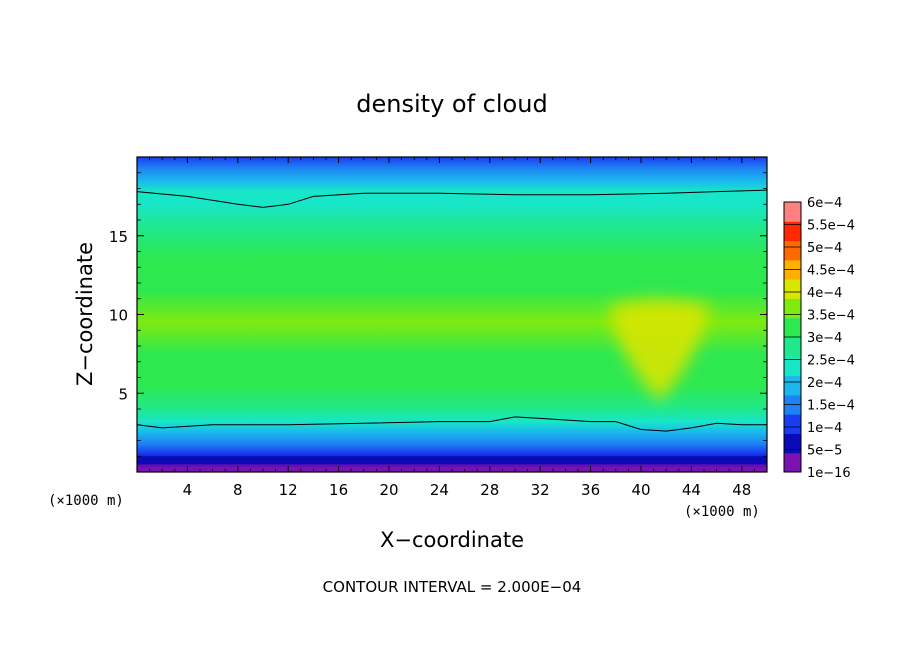 The image size is (904, 654). Describe the element at coordinates (439, 490) in the screenshot. I see `x-tick-label: 24` at that location.